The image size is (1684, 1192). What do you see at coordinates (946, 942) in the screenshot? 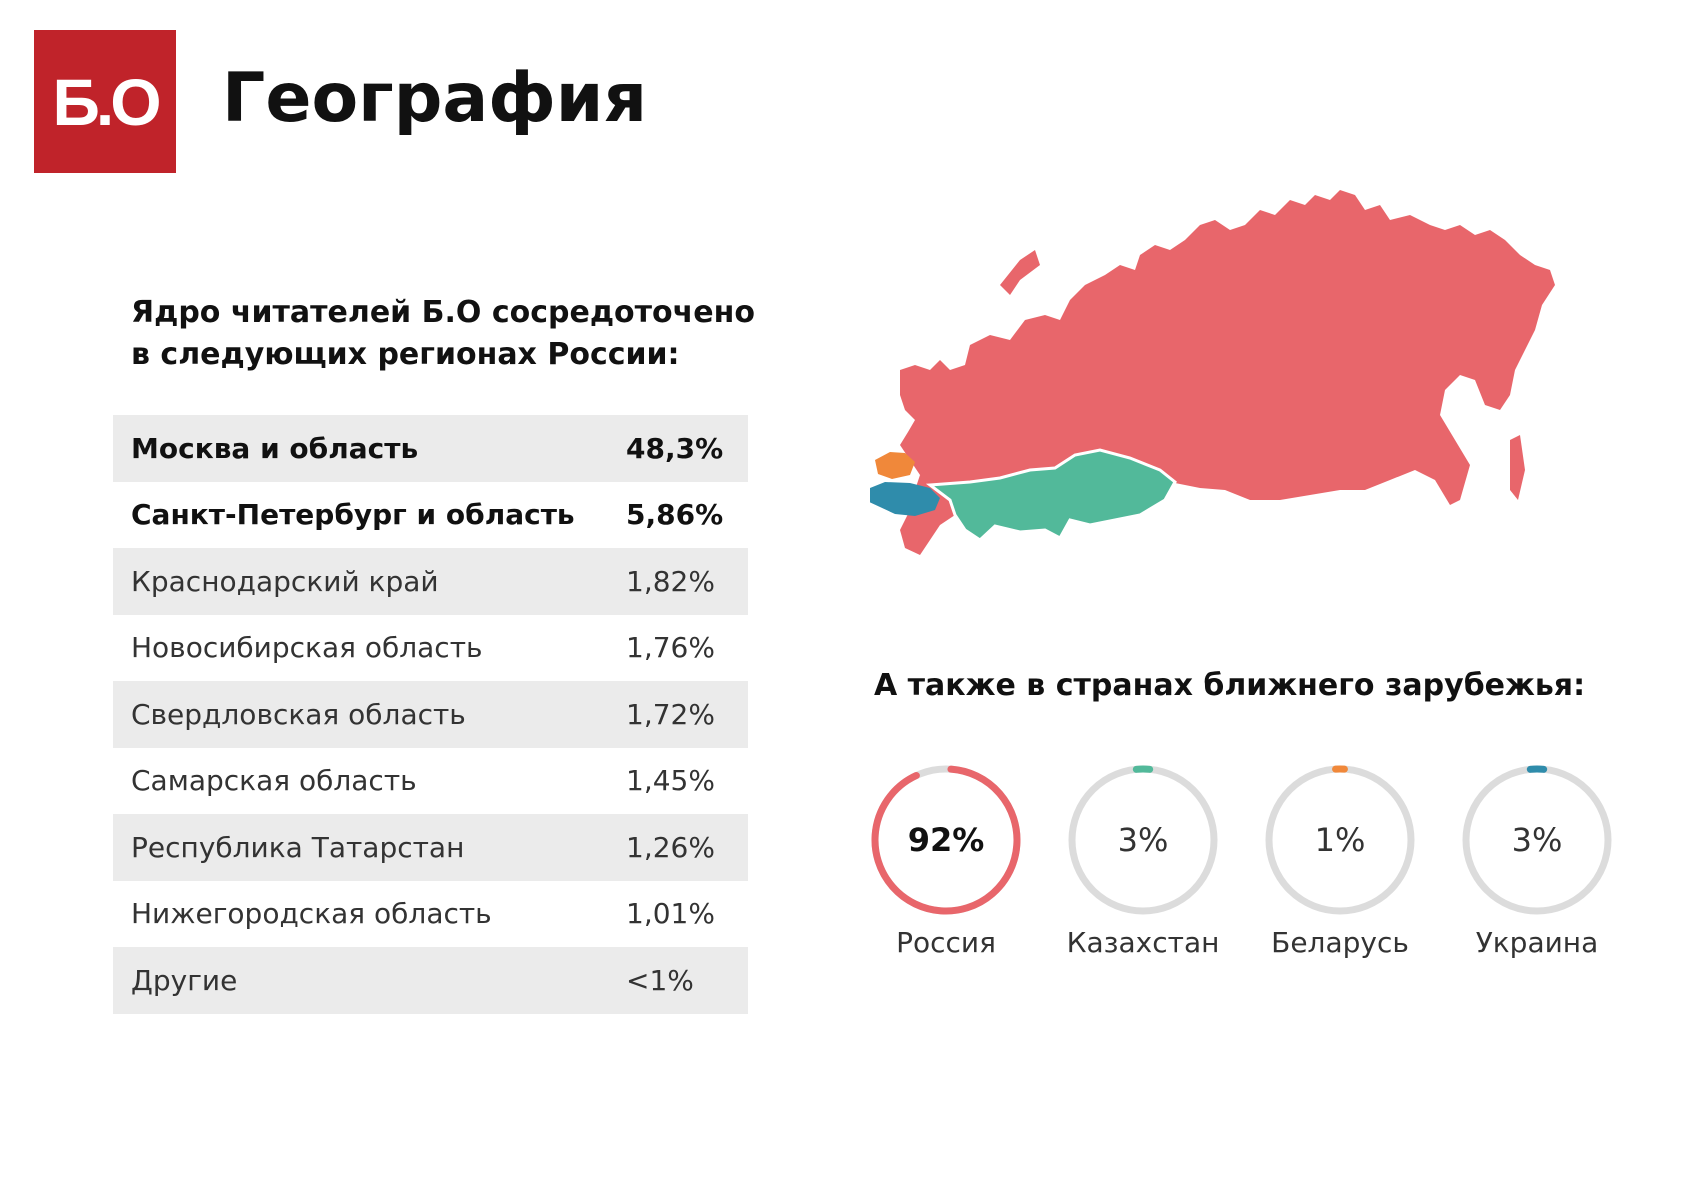
I see `donut-label: Россия` at bounding box center [946, 942].